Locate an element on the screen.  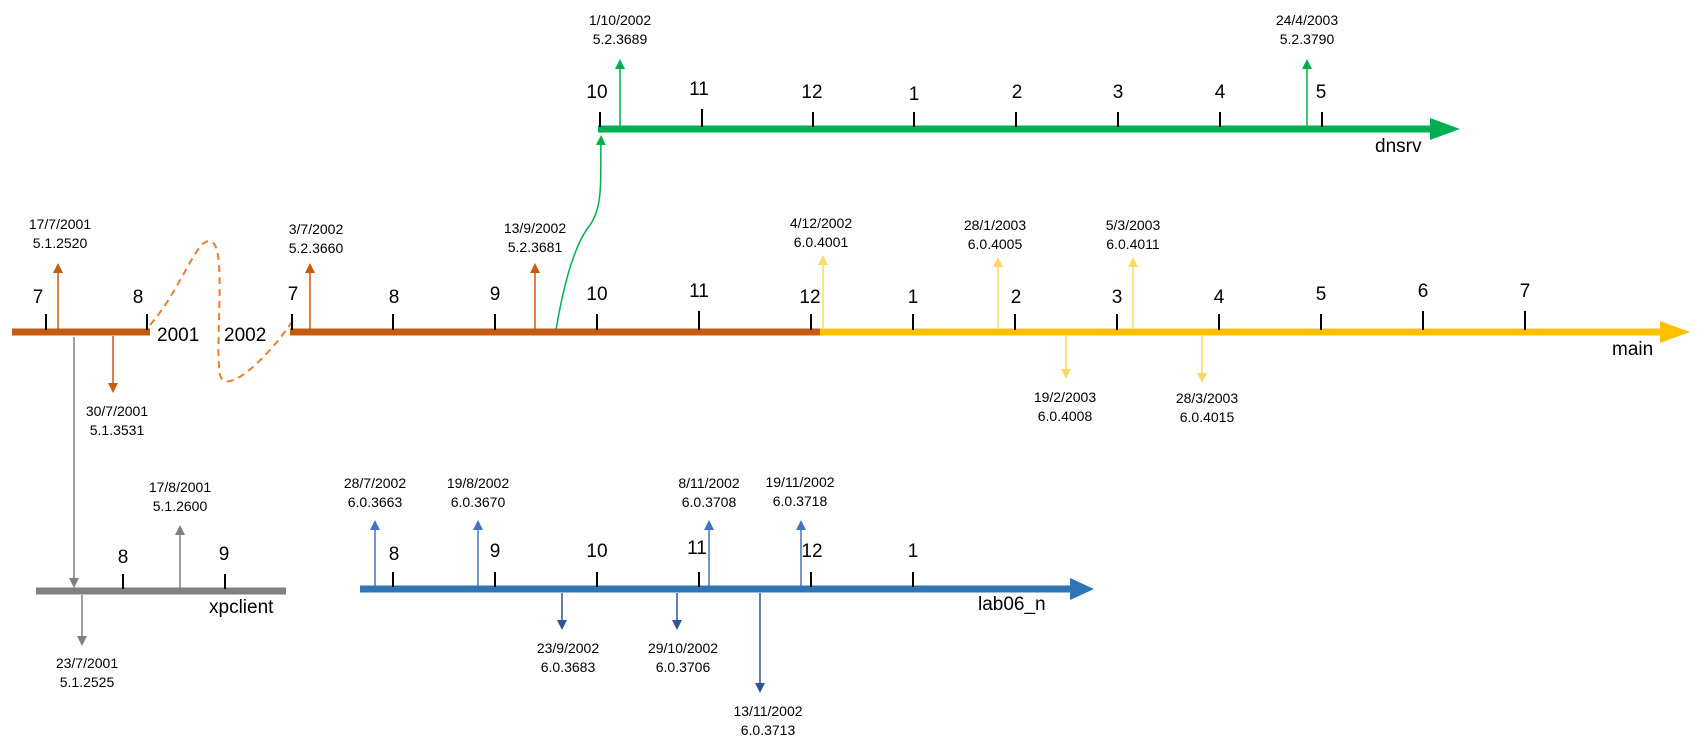
release-marker: 1/10/2002 5.2.3689 is located at coordinates (620, 69).